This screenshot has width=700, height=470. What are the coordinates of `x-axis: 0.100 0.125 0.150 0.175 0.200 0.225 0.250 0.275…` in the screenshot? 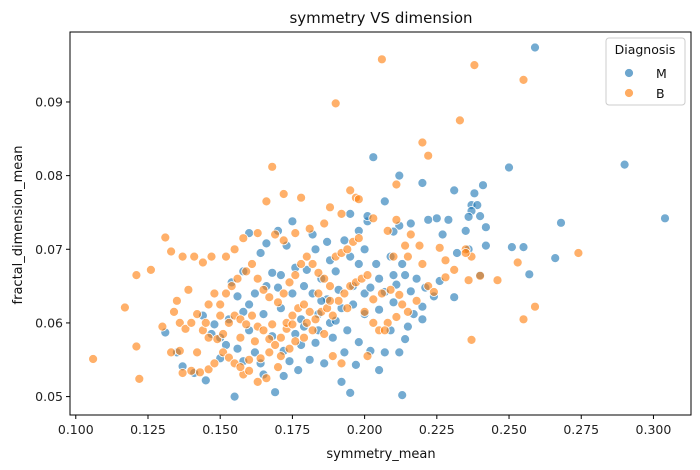 It's located at (364, 426).